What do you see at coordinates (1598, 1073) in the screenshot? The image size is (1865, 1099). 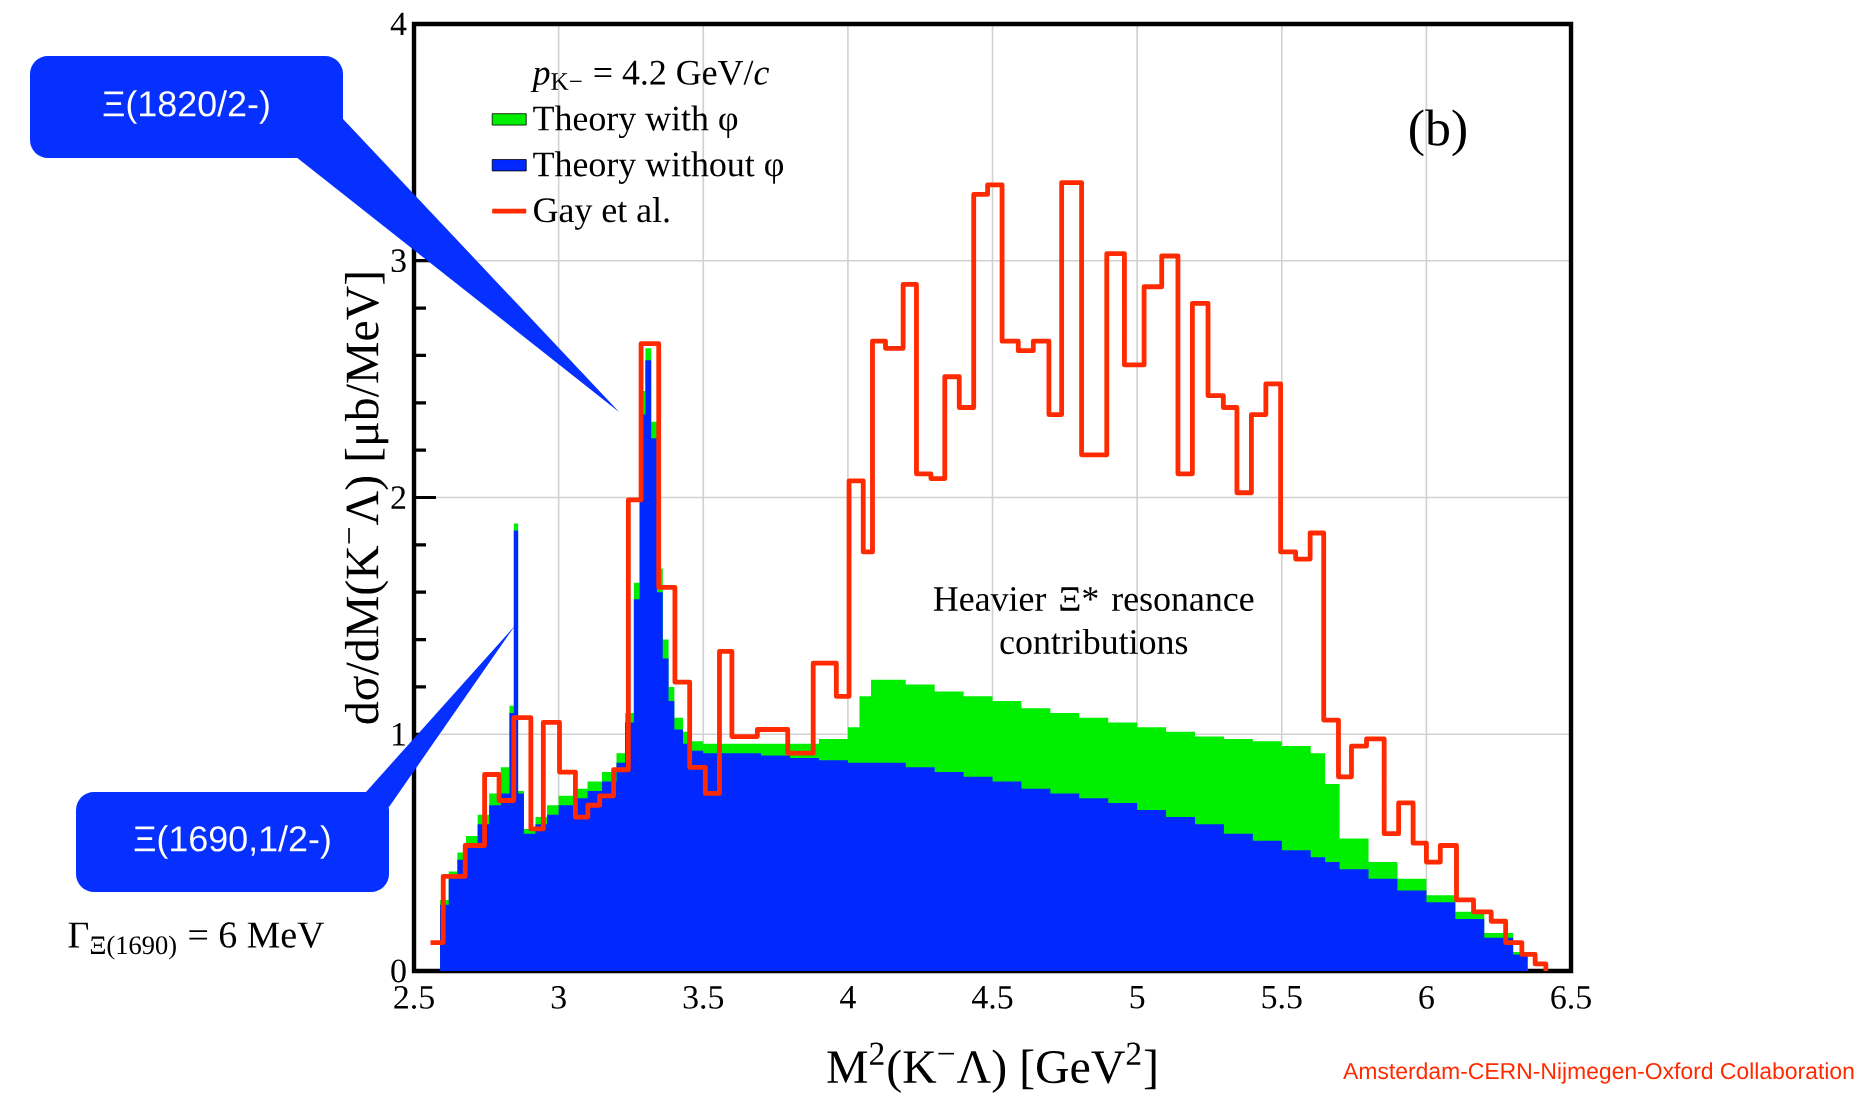 I see `text: Amsterdam-CERN-Nijmegen-Oxford Collaboration` at bounding box center [1598, 1073].